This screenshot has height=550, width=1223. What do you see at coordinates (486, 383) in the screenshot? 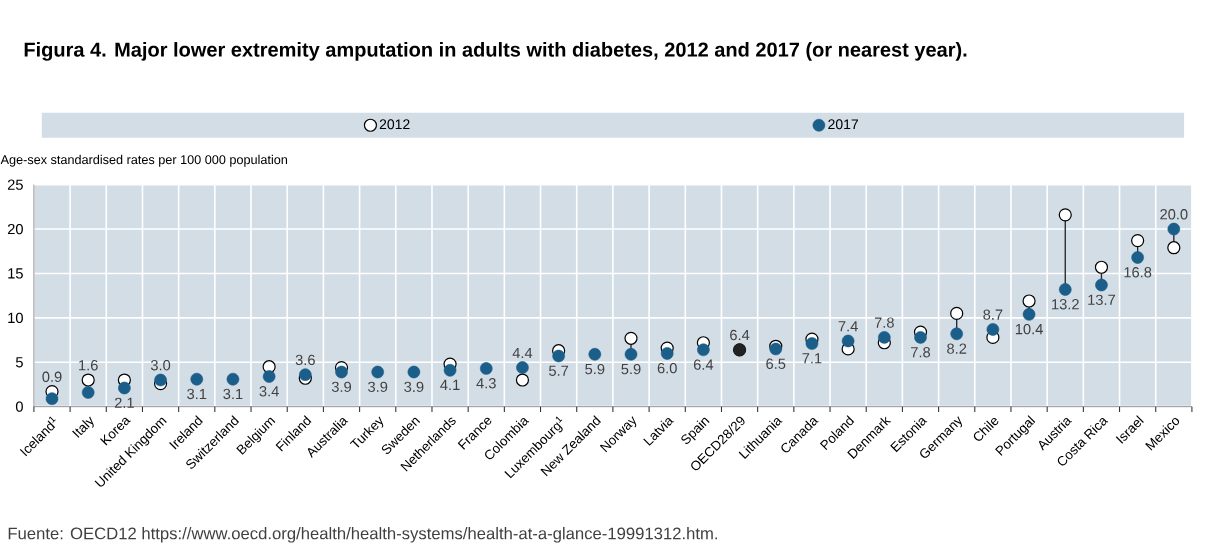
I see `data-label: 4.3` at bounding box center [486, 383].